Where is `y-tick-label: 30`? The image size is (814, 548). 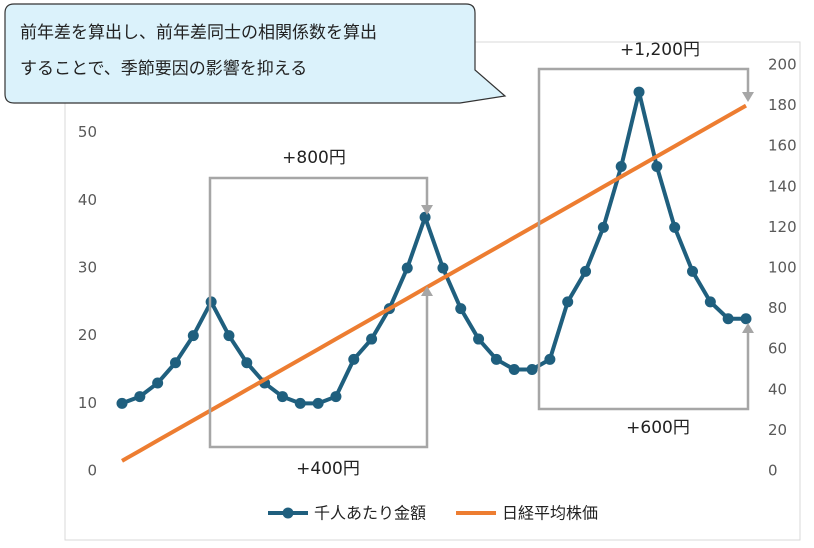 y-tick-label: 30 is located at coordinates (87, 268).